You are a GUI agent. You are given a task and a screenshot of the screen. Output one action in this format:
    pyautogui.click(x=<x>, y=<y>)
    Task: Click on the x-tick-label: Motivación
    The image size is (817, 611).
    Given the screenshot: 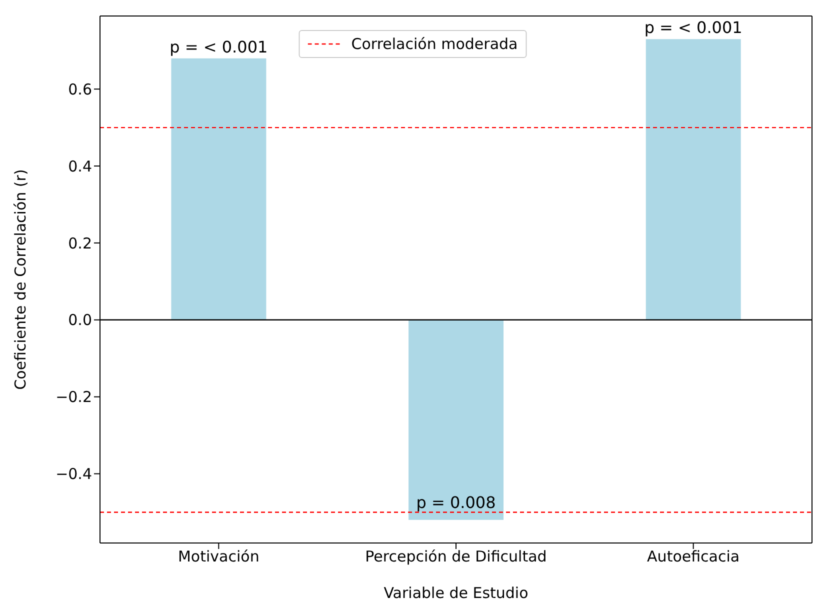 What is the action you would take?
    pyautogui.click(x=219, y=557)
    